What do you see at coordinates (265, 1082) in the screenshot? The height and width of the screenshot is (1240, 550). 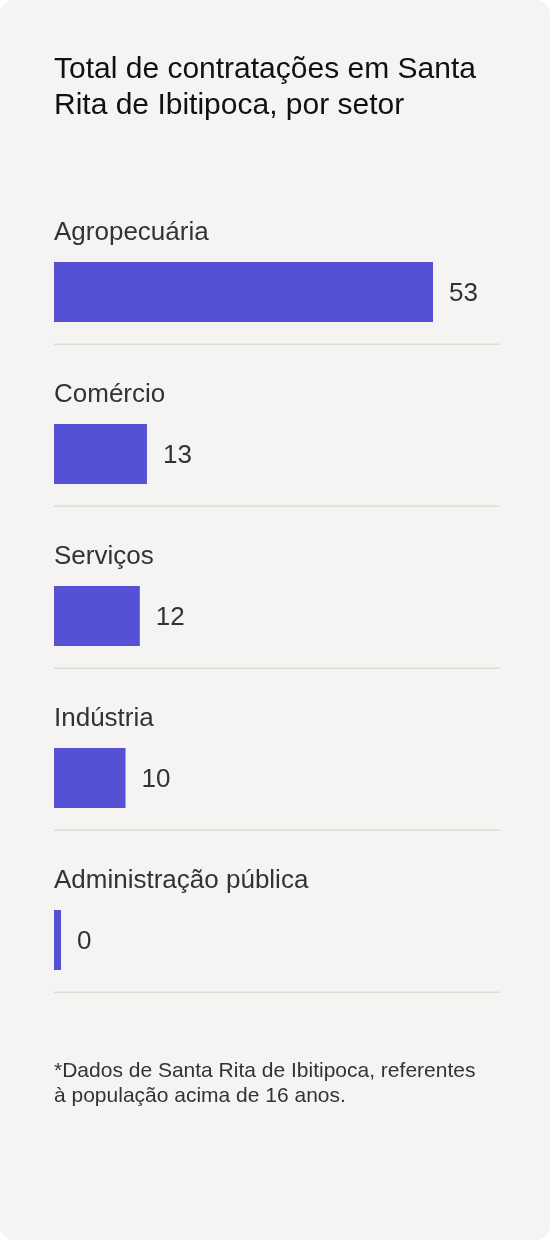 I see `text: *Dados de Santa Rita de Ibitipoca, referentes à população acima de 16 anos.` at bounding box center [265, 1082].